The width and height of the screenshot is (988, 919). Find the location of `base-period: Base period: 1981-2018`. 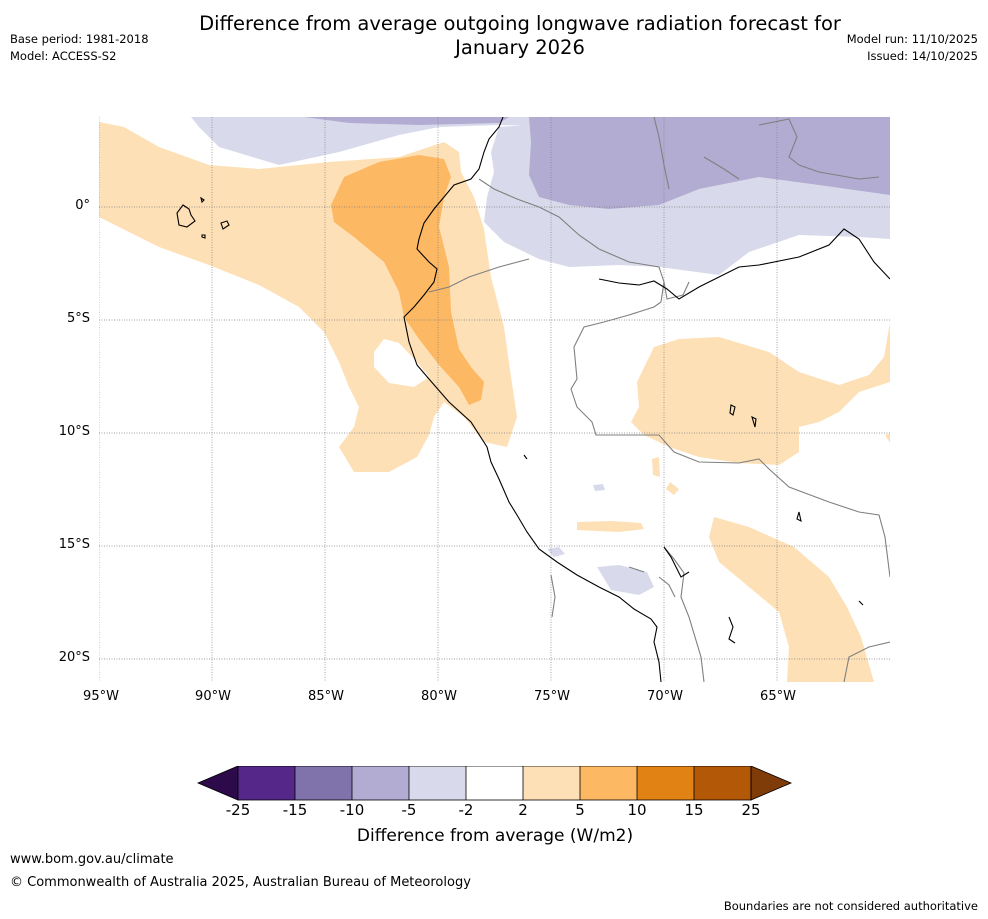

base-period: Base period: 1981-2018 is located at coordinates (79, 39).